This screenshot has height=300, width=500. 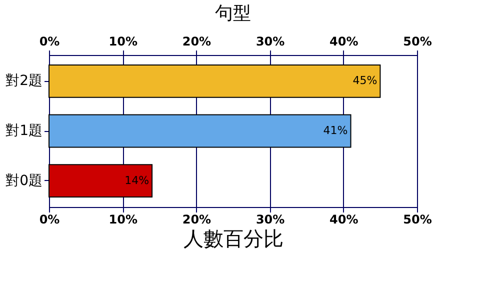 I want to click on x-tick-label: 20%, so click(x=197, y=219).